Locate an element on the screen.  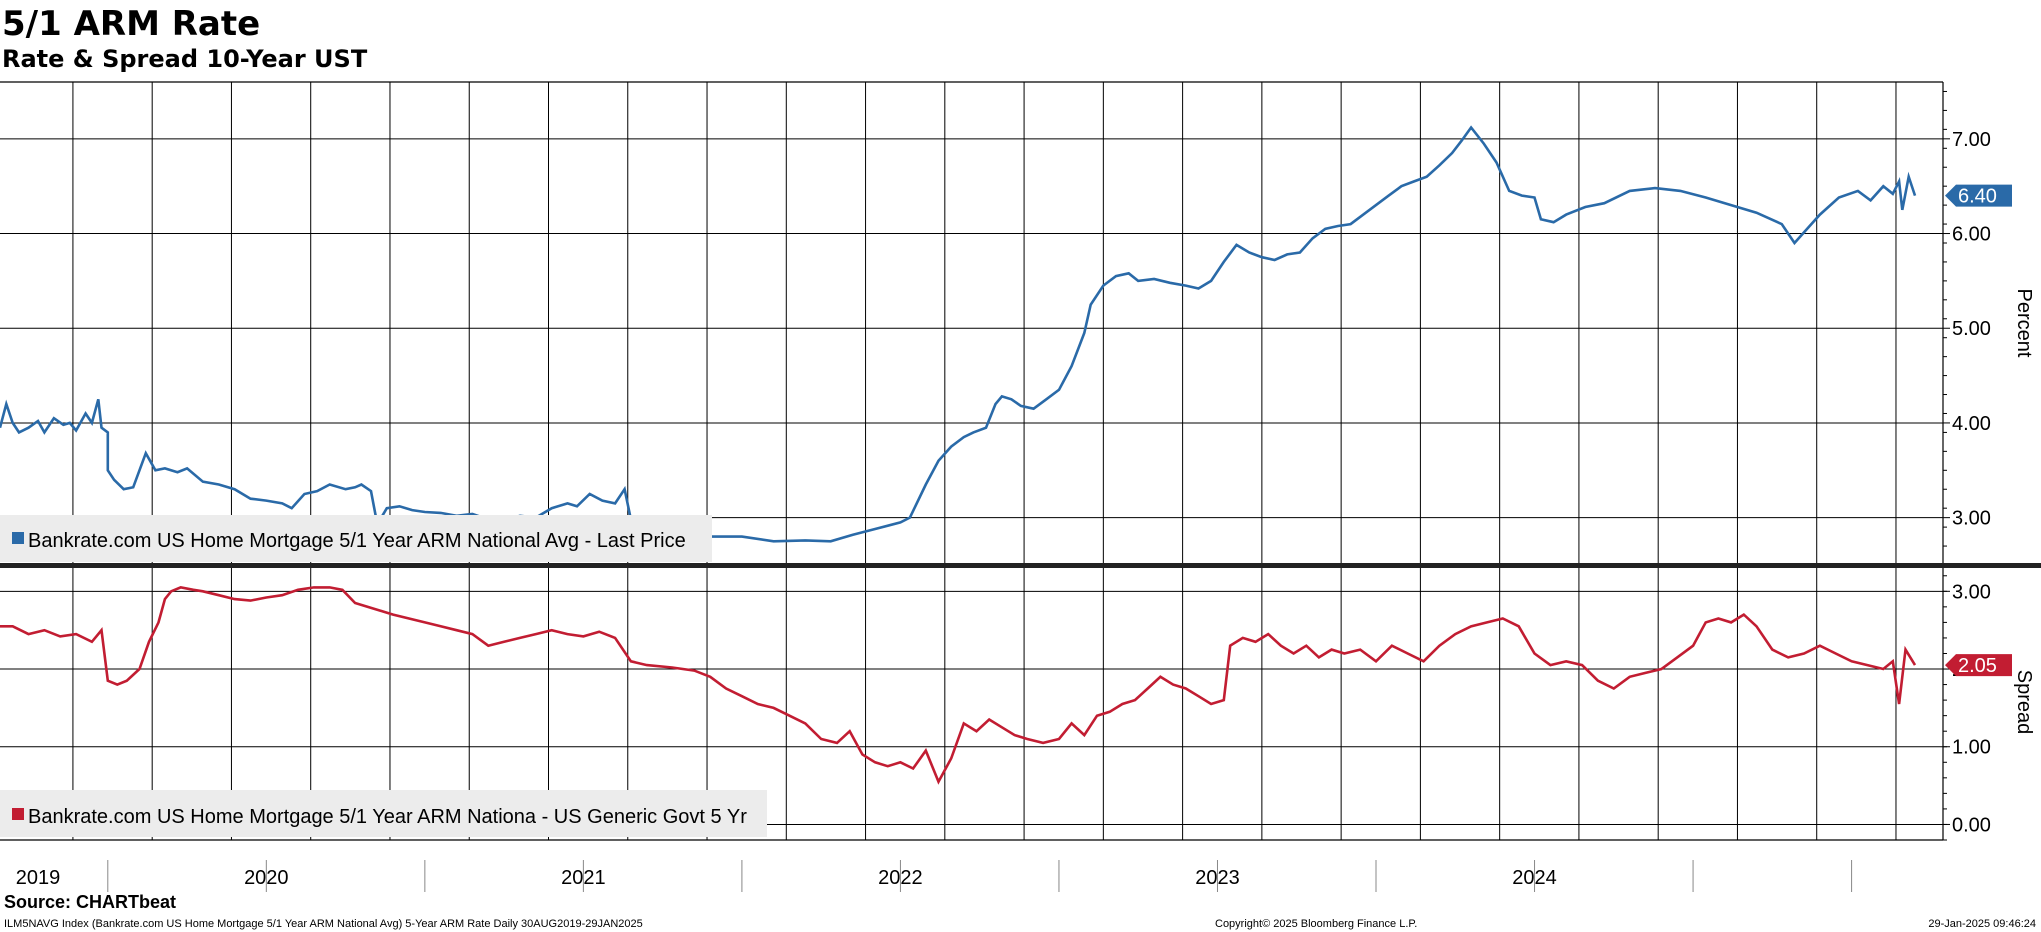
top-y-axis: 7.00 6.00 5.00 4.00 3.00 is located at coordinates (1967, 328).